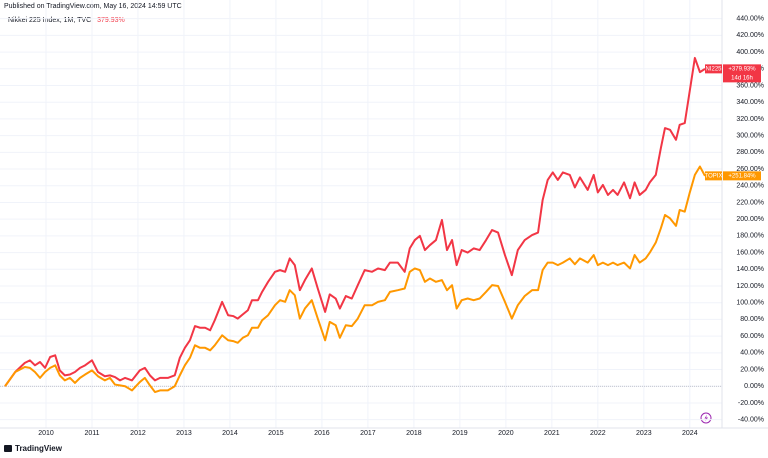  I want to click on x-tick-label: 2018, so click(414, 433).